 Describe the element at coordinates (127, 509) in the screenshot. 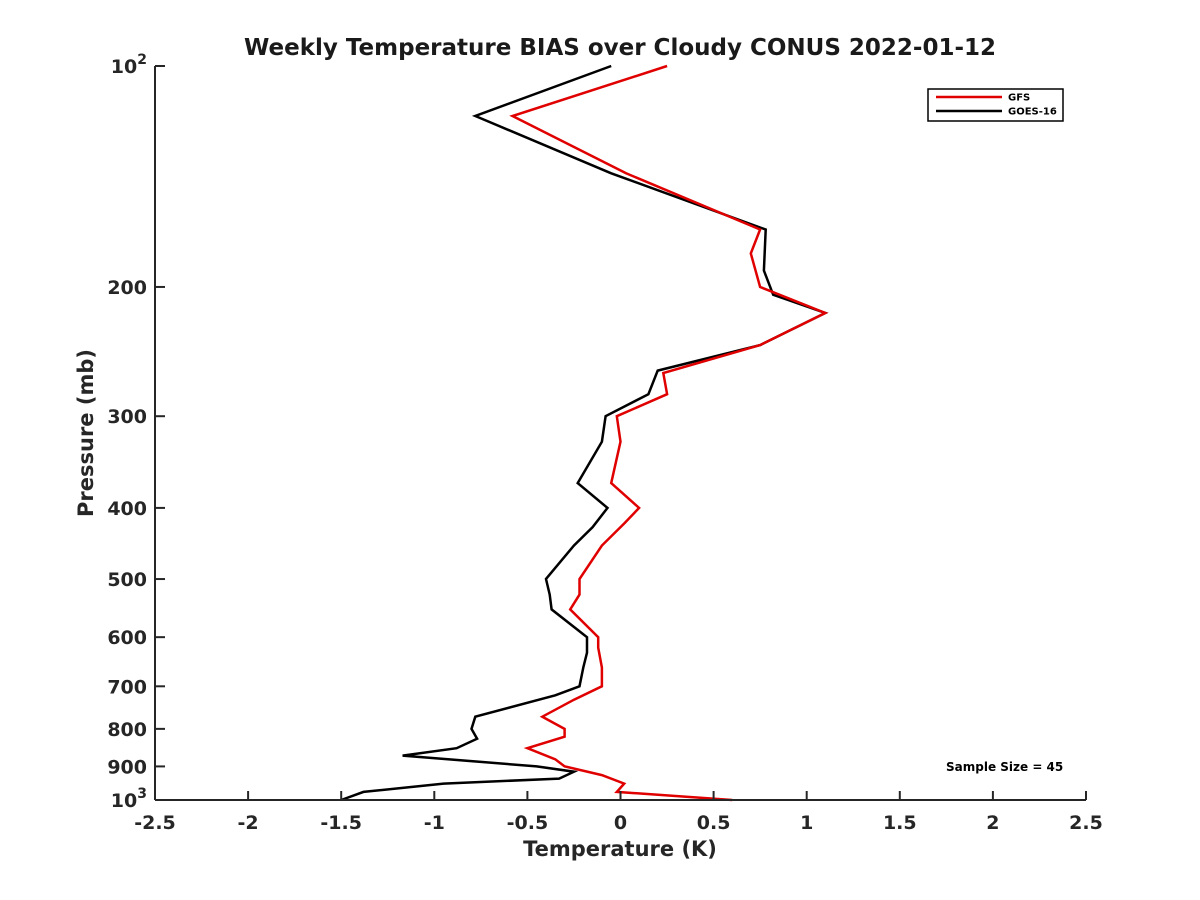

I see `y-tick-label: 400` at that location.